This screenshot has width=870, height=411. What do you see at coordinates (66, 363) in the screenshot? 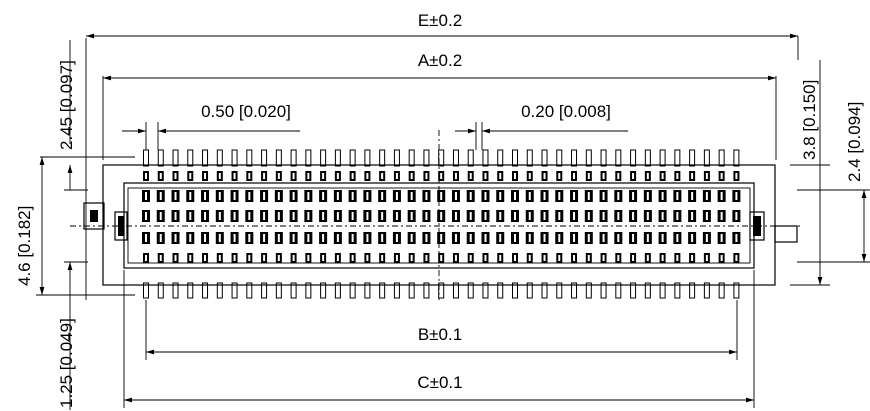
I see `offset-bottom-label: 1.25 [0.049]` at bounding box center [66, 363].